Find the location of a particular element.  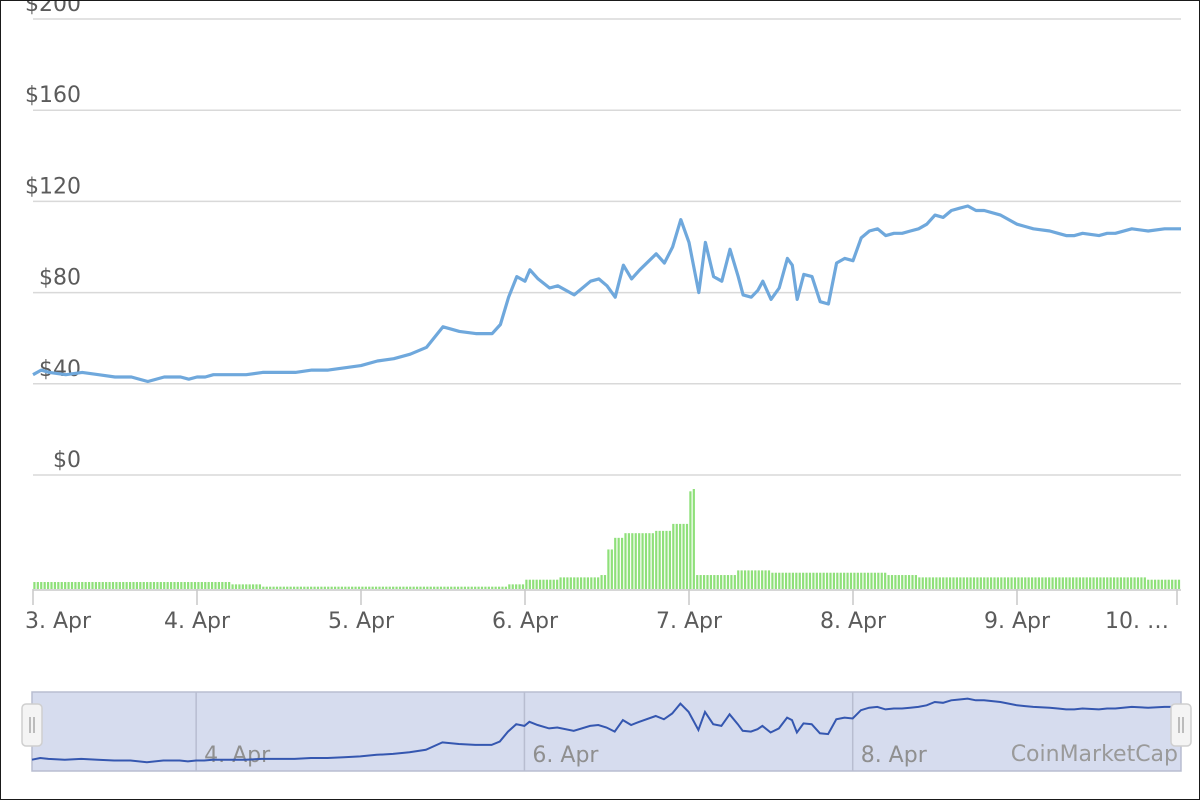

navigator-left-handle is located at coordinates (32, 725).